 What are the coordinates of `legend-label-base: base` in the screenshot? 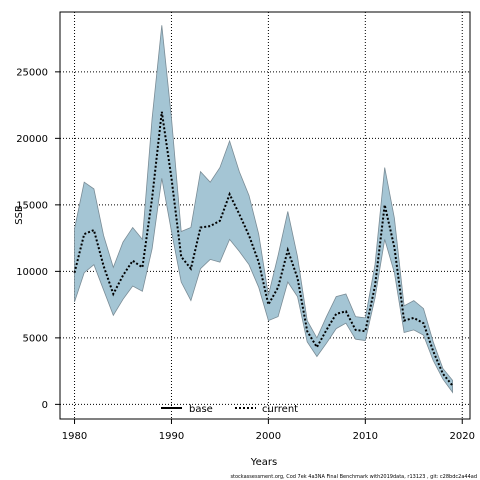 It's located at (201, 409).